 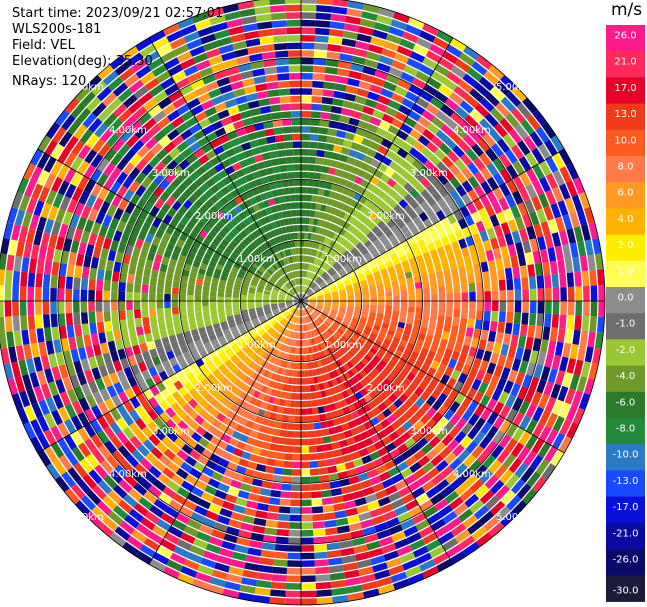 I want to click on azimuth-spoke, so click(x=225, y=432).